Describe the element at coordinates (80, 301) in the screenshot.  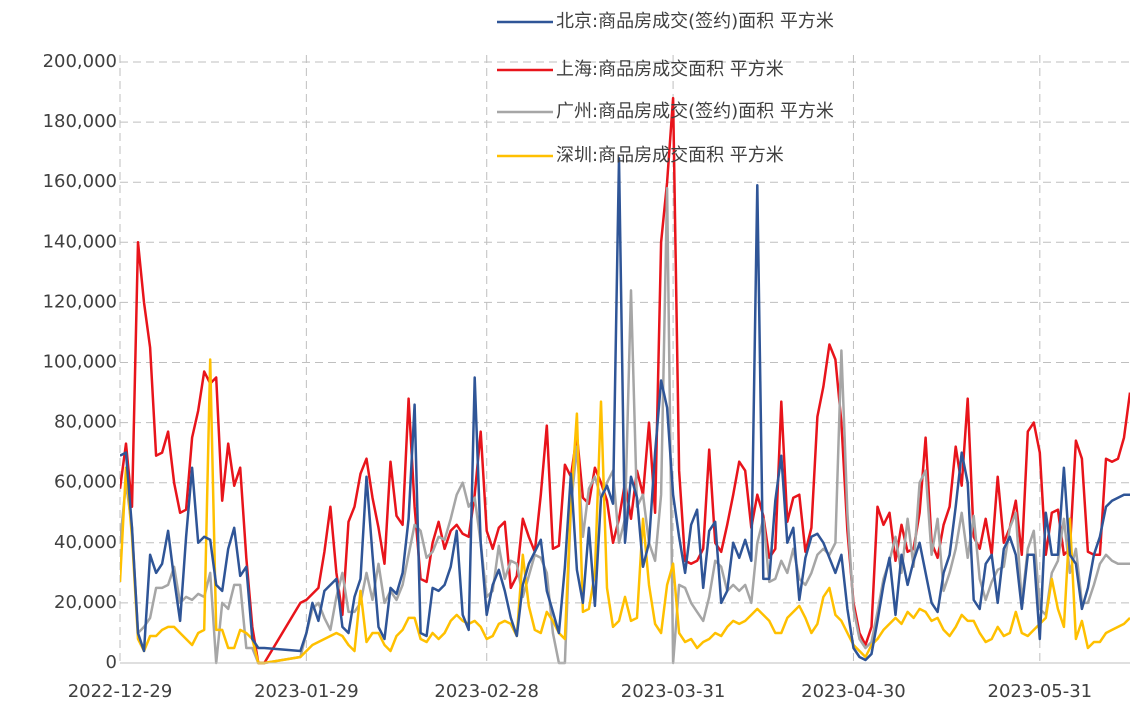
I see `y-tick-label: 120,000` at that location.